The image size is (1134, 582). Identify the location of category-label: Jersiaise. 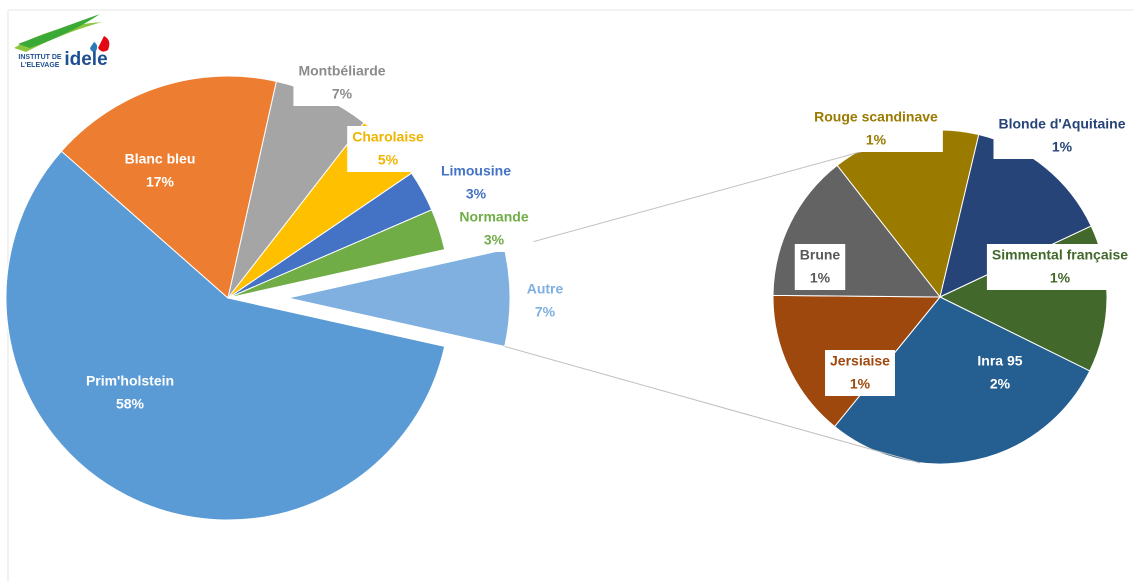
(860, 361).